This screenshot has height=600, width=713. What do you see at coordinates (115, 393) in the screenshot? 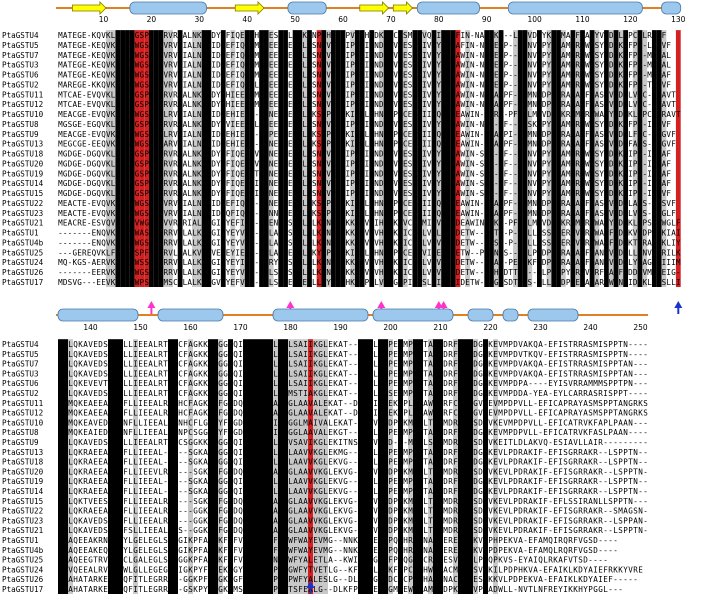
I see `residue: T` at bounding box center [115, 393].